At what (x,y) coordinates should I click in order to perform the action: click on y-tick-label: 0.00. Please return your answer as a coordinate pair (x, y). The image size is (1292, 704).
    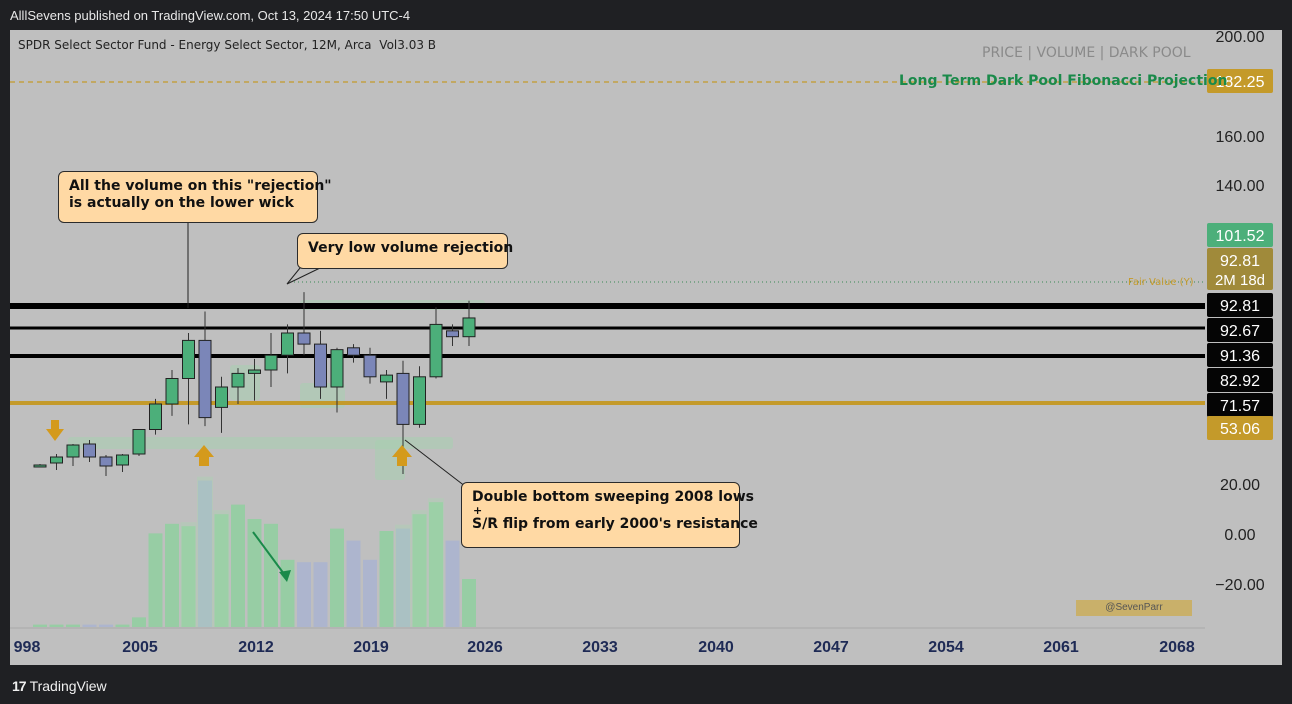
    Looking at the image, I should click on (1239, 535).